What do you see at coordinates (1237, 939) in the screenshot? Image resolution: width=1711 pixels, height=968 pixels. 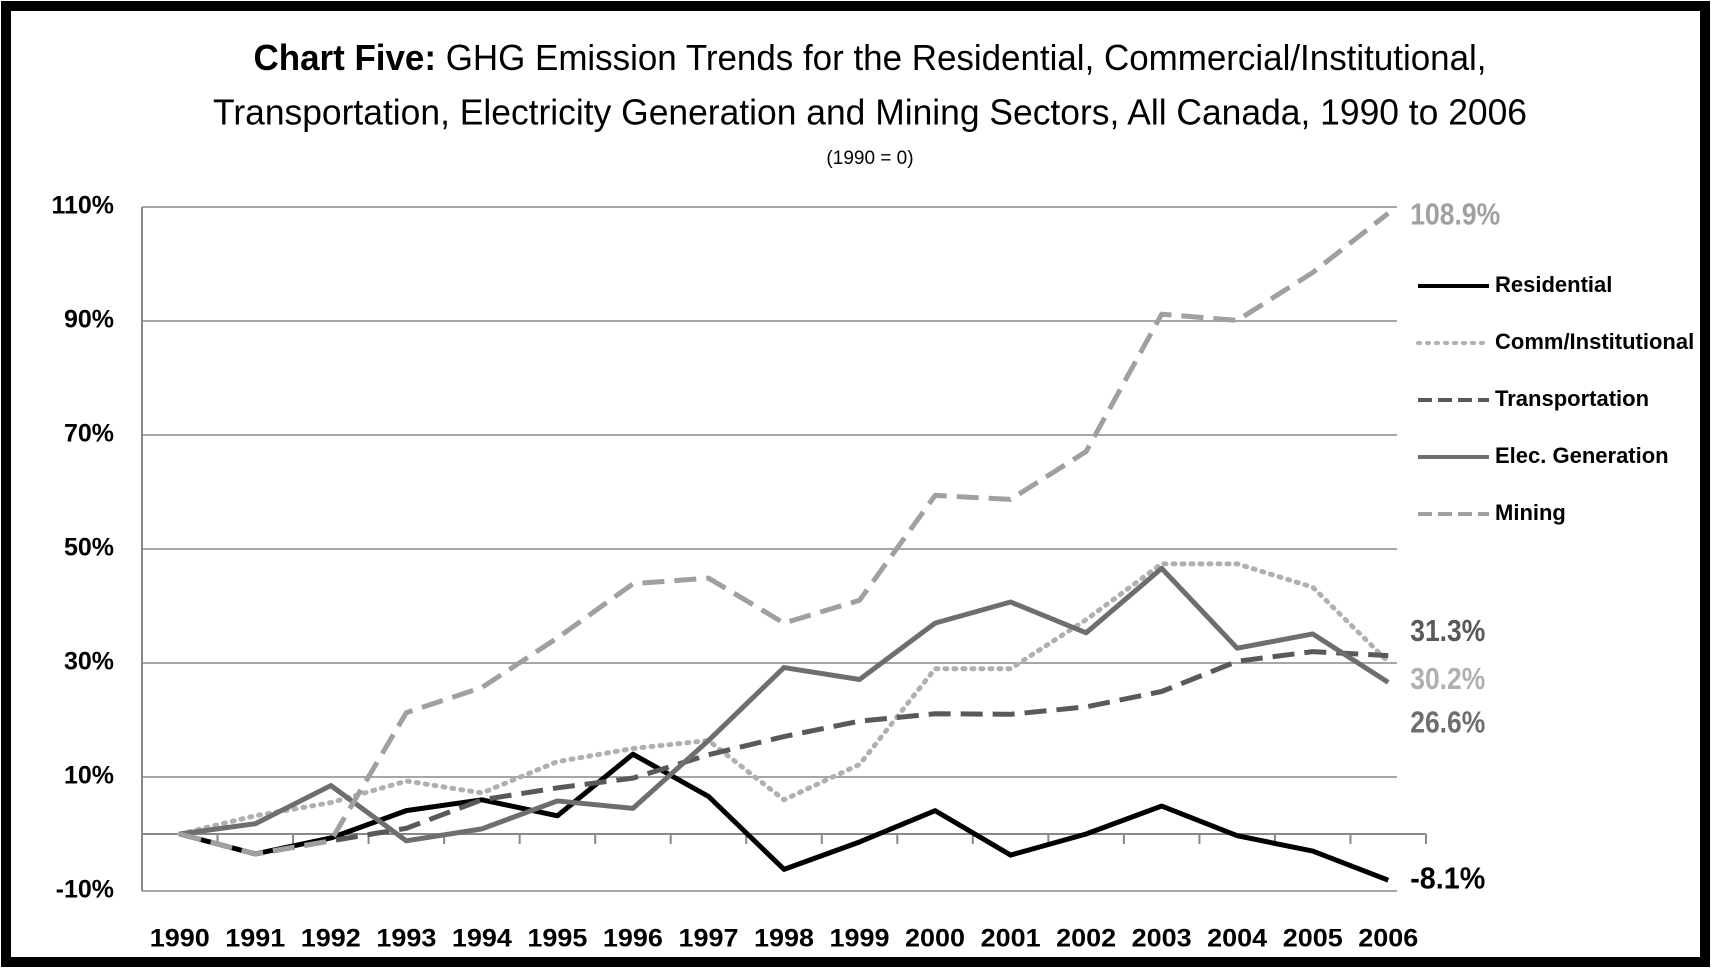 I see `x-tick-label: 2004` at bounding box center [1237, 939].